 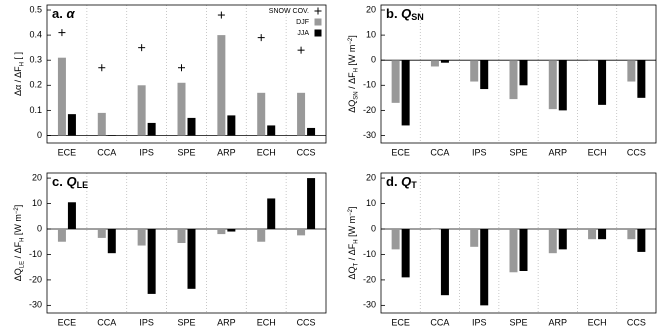 I want to click on y-axis-label: ΔQSN / ΔFH [W m−2], so click(x=353, y=74).